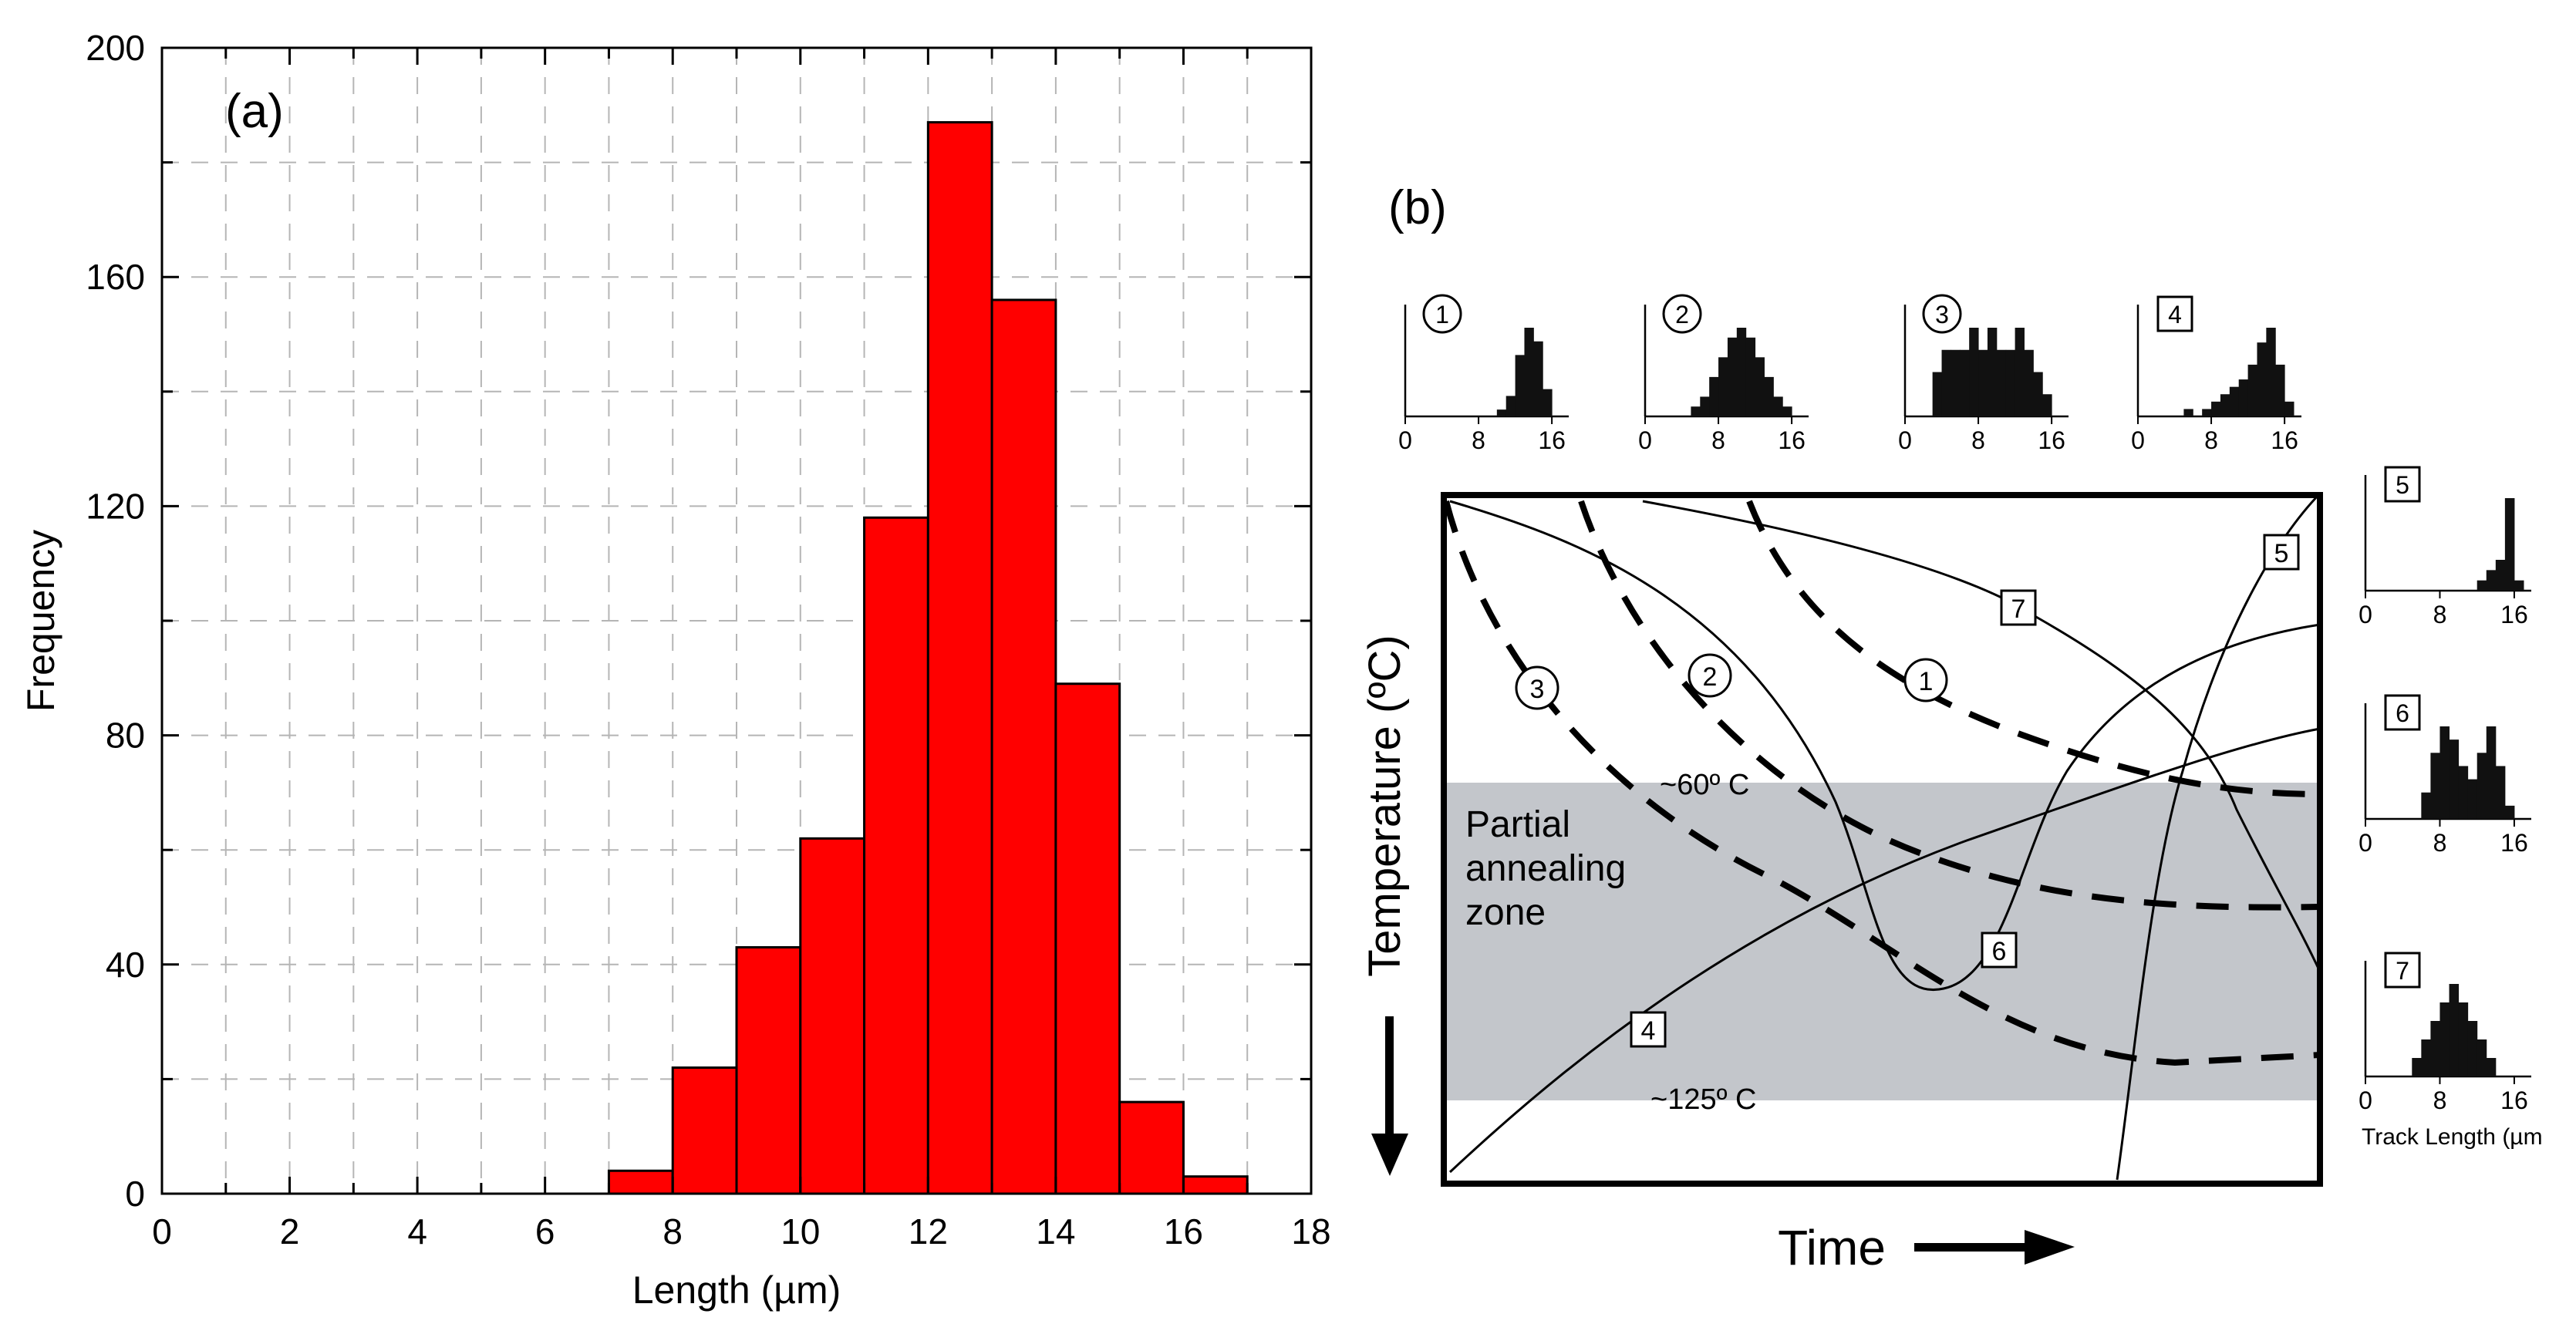  I want to click on arrow-head, so click(1389, 1155).